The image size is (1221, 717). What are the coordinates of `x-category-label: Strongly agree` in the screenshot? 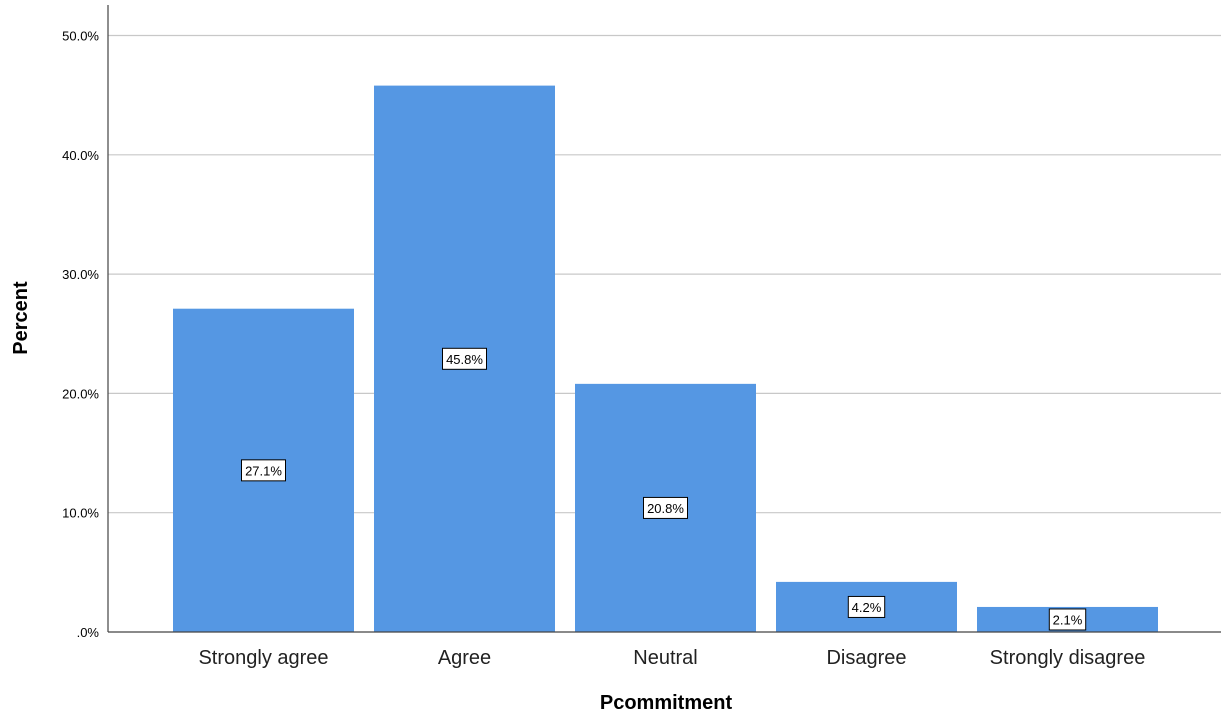 It's located at (263, 658).